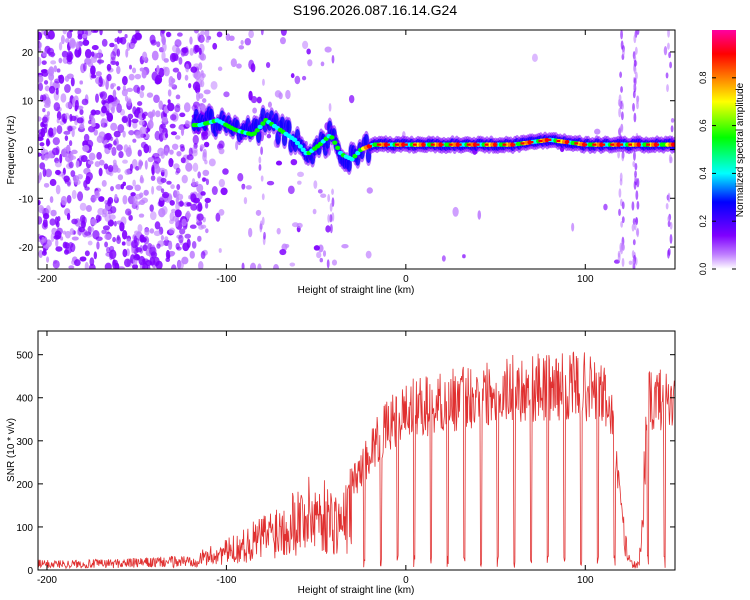 The image size is (750, 600). What do you see at coordinates (585, 580) in the screenshot?
I see `x-tick-label: 100` at bounding box center [585, 580].